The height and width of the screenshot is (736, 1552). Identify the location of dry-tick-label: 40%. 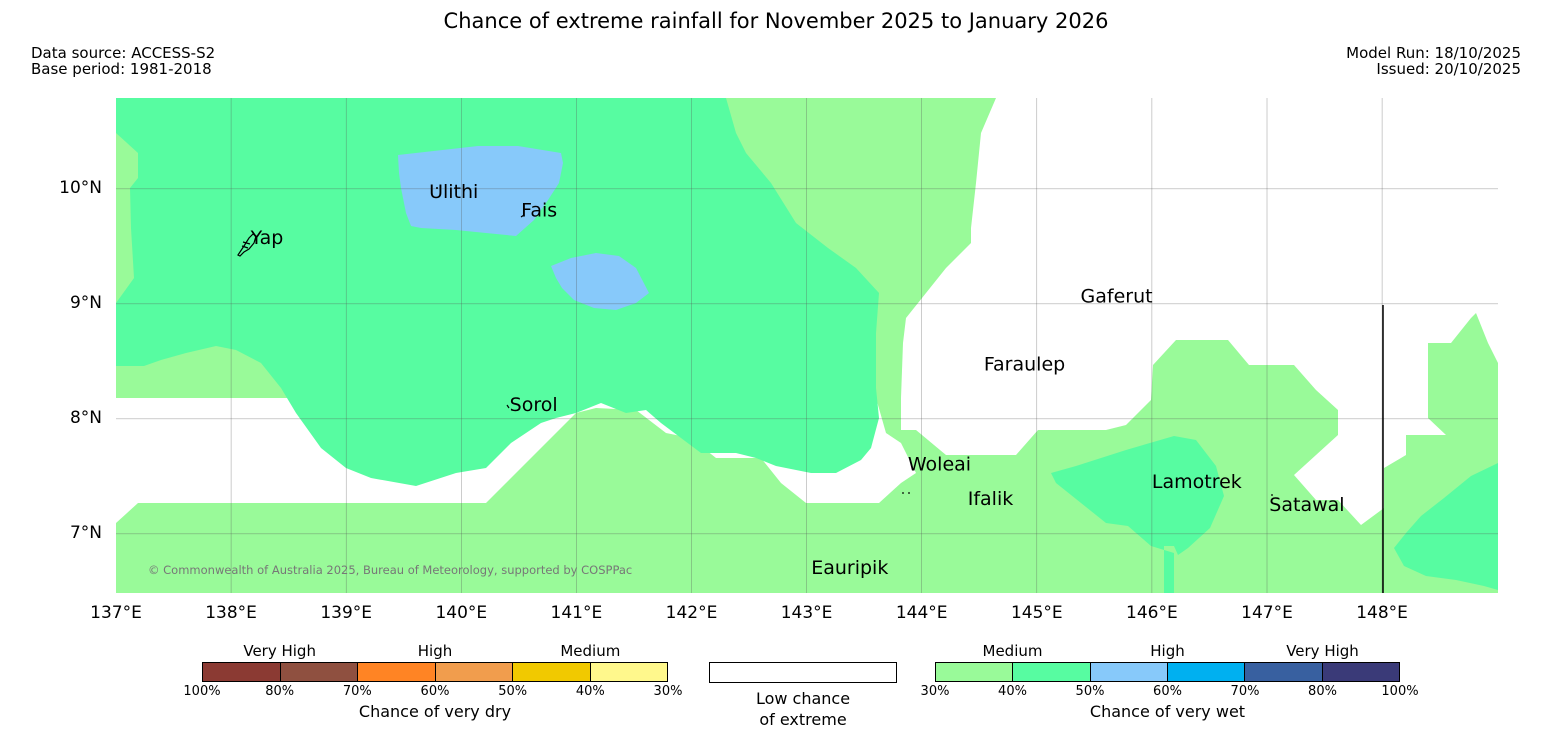
(590, 691).